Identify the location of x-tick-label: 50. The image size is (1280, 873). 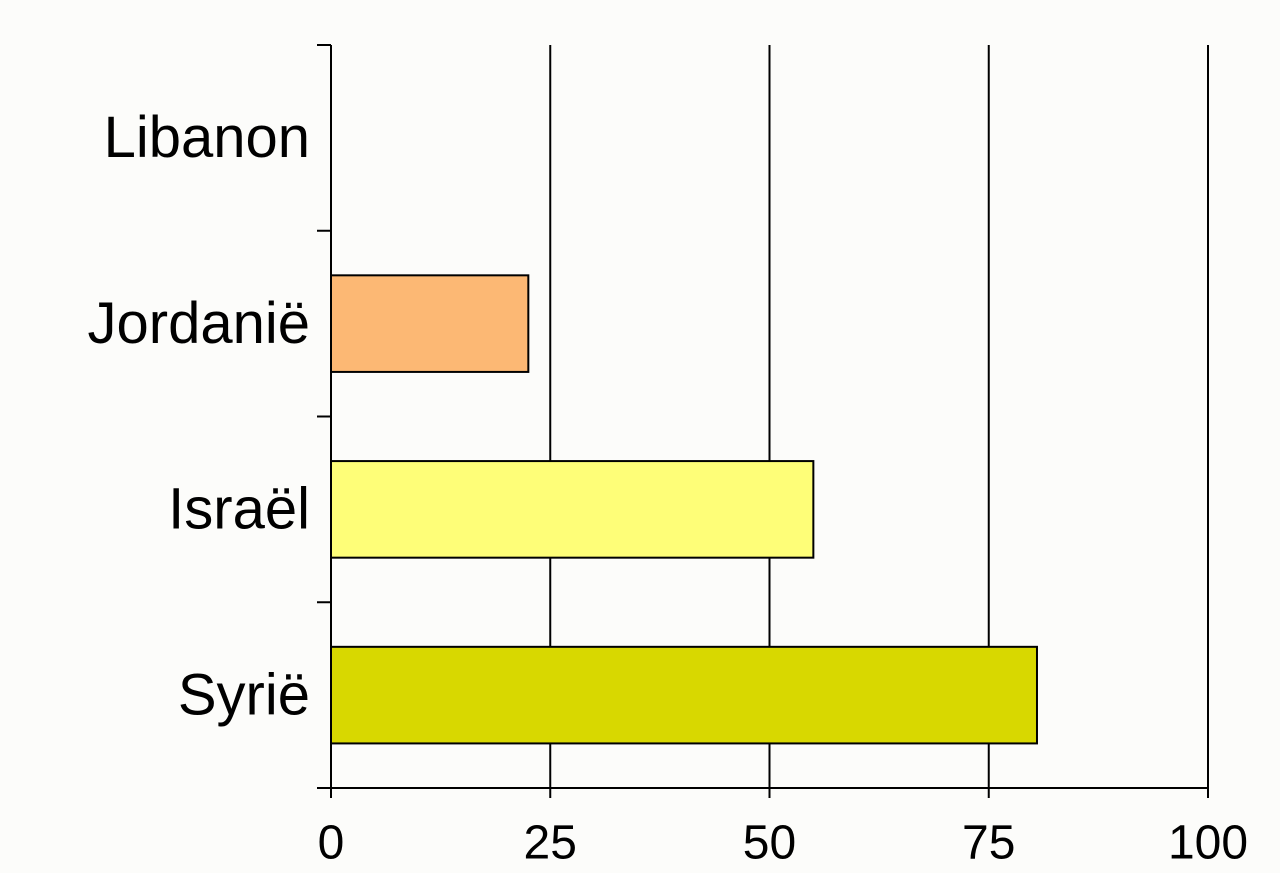
(769, 843).